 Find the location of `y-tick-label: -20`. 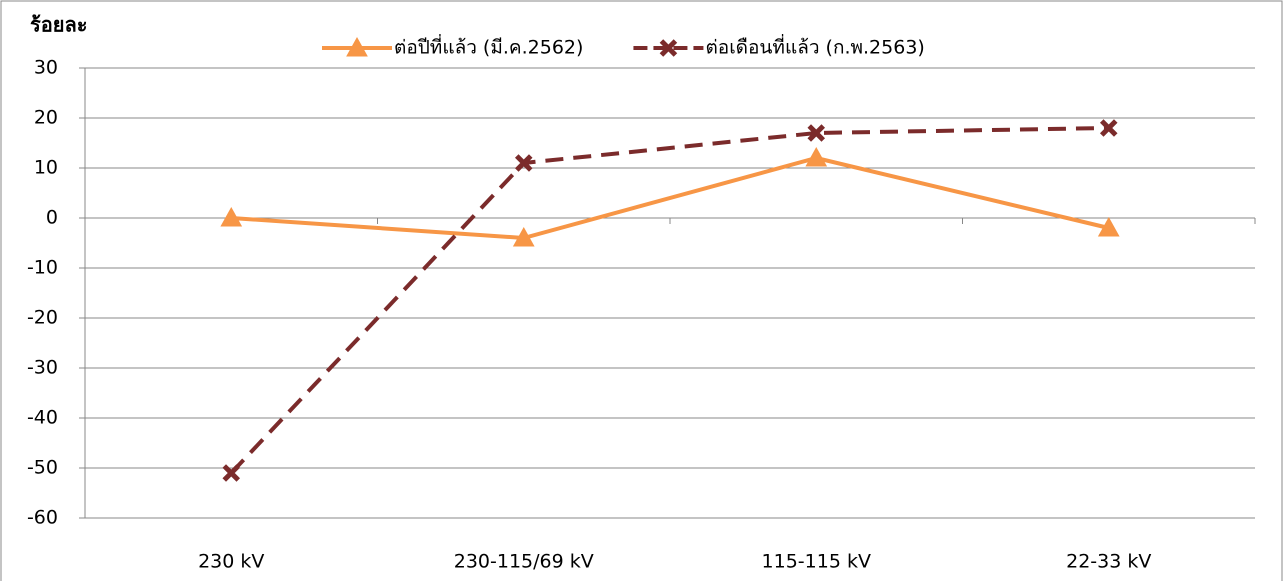

y-tick-label: -20 is located at coordinates (42, 318).